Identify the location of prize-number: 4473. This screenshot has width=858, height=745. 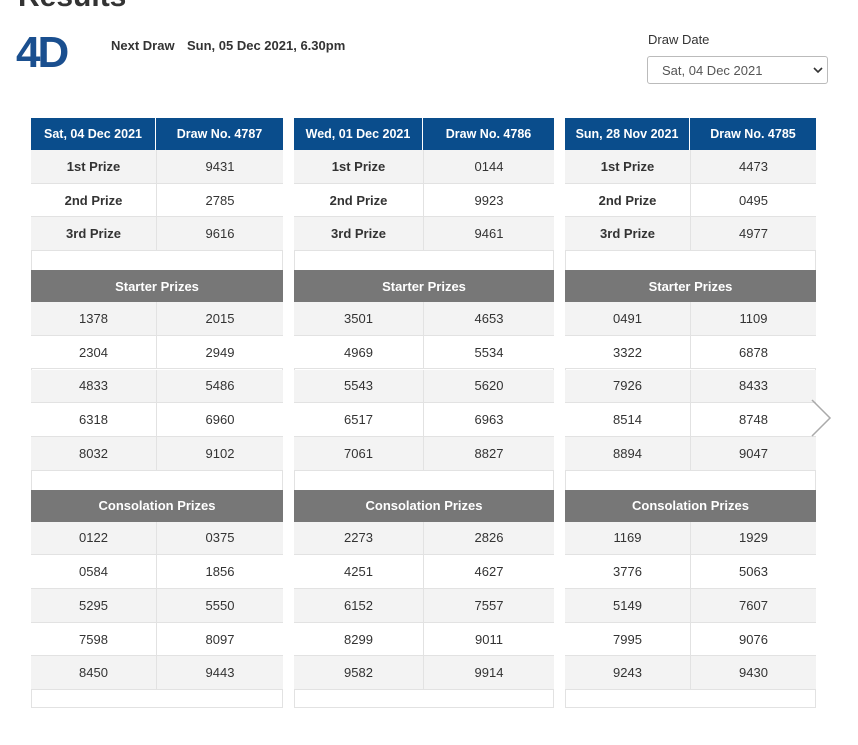
(753, 167).